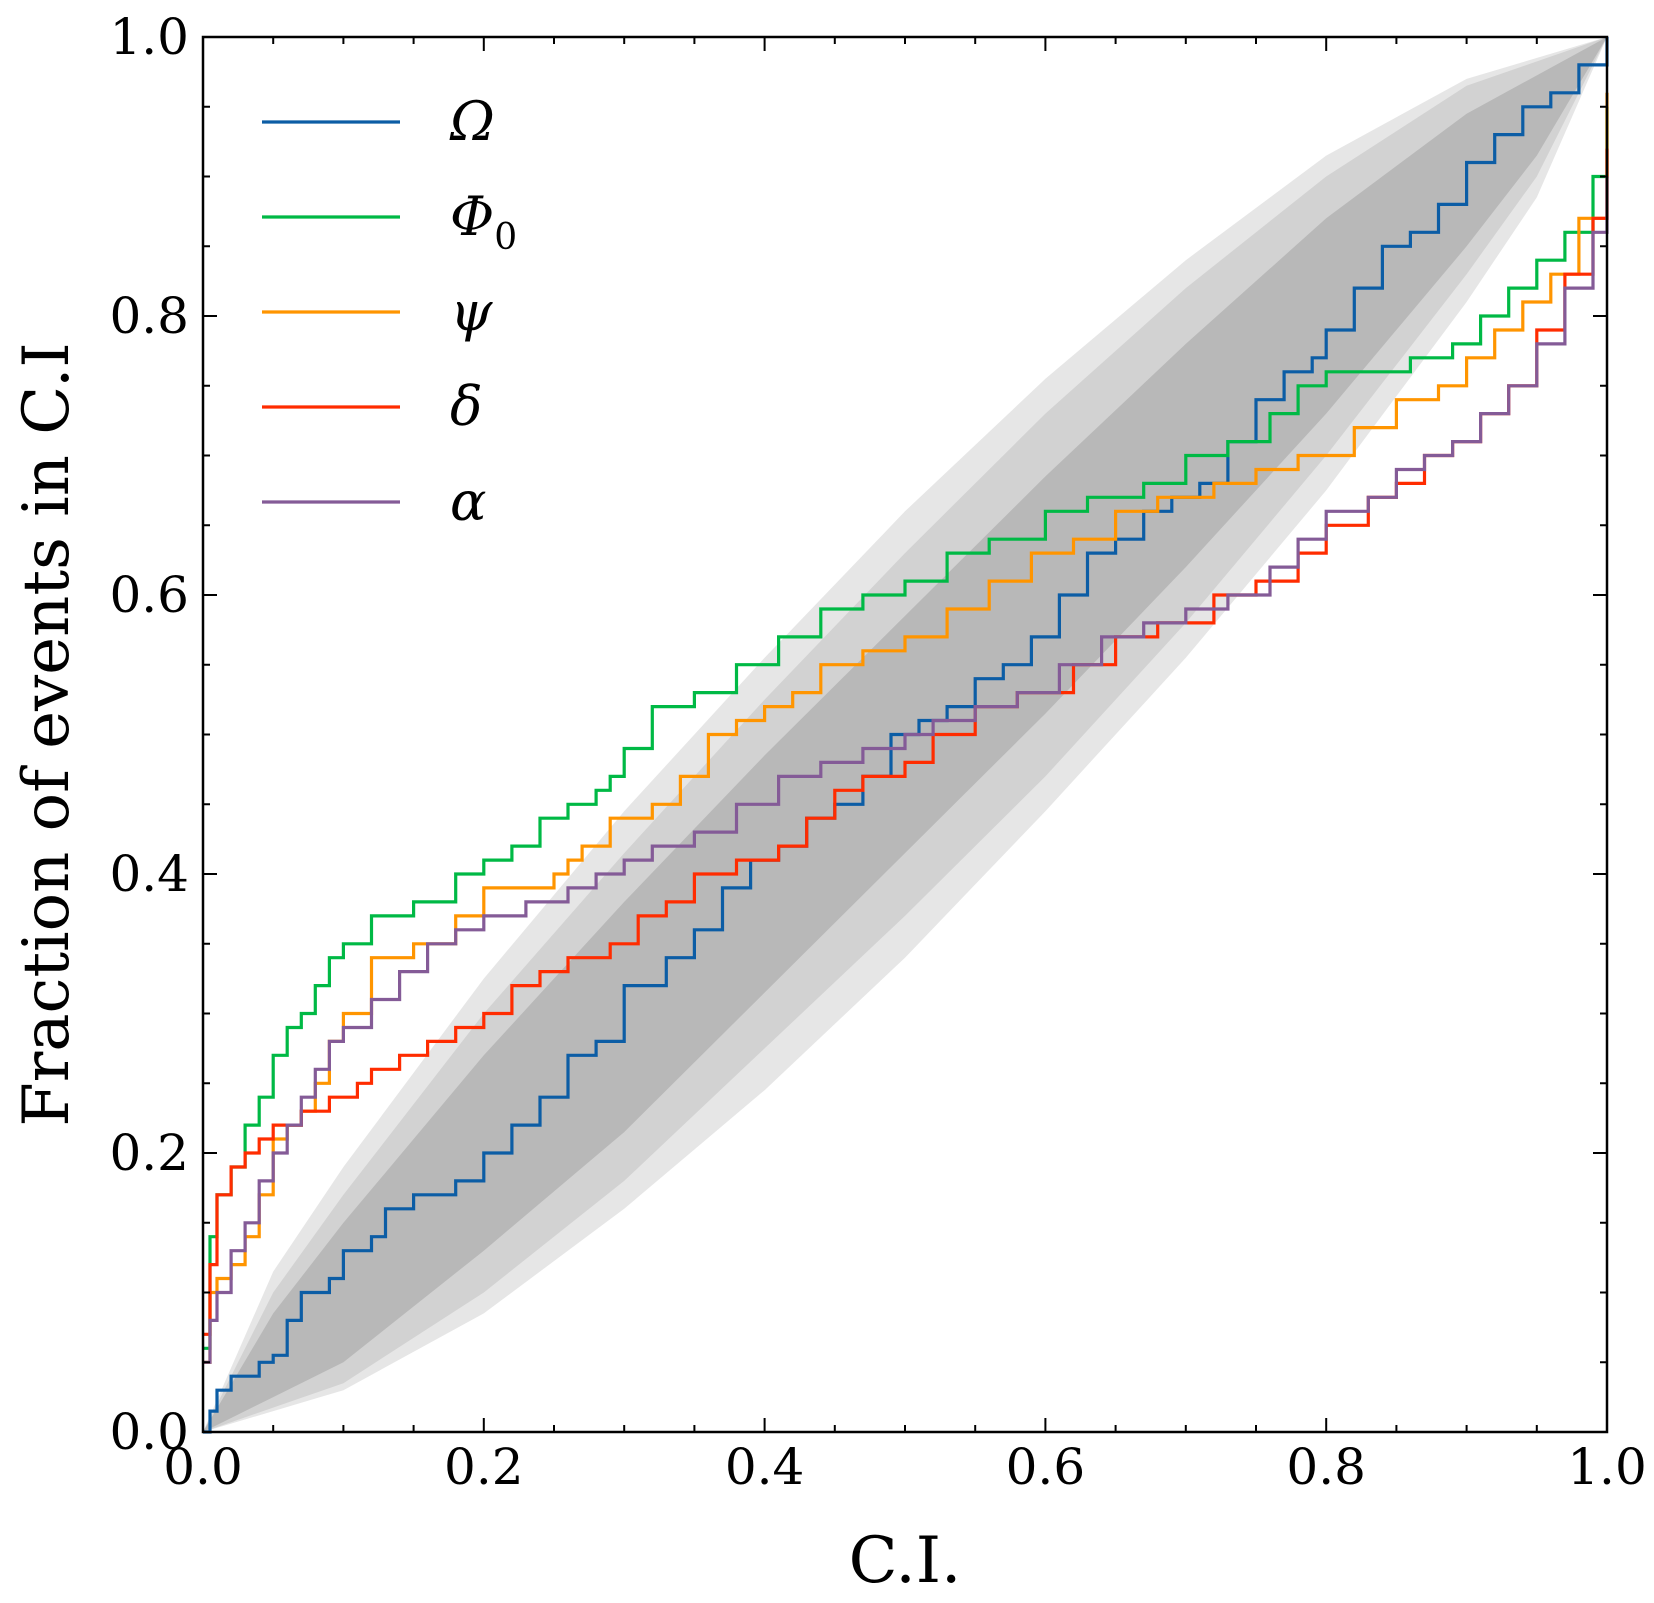  Describe the element at coordinates (484, 1467) in the screenshot. I see `x-tick-label: 0.2` at that location.